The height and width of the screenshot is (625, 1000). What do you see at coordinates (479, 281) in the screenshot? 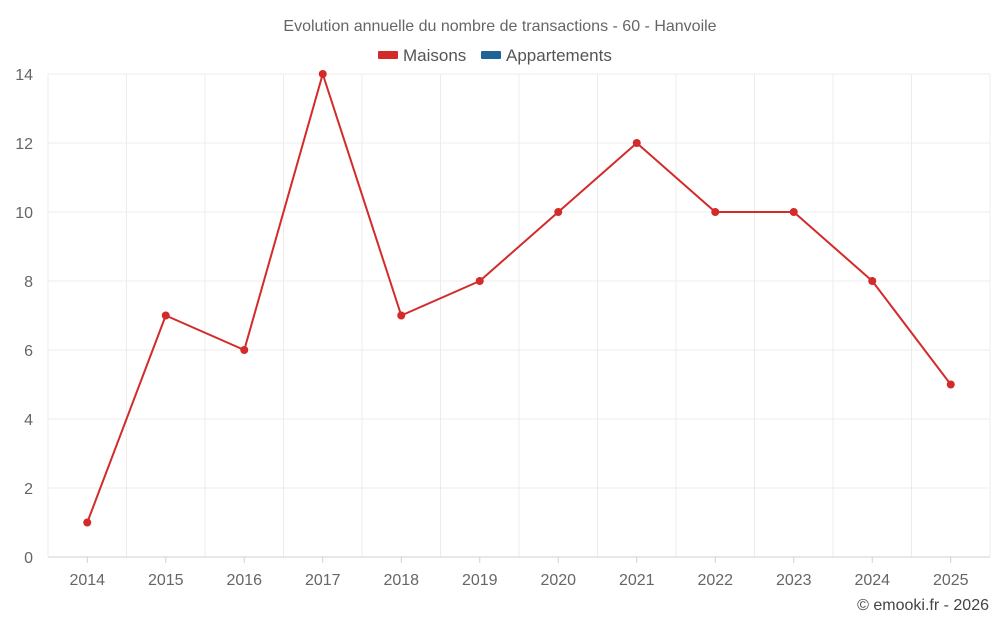
I see `data-point-maisons-2019` at bounding box center [479, 281].